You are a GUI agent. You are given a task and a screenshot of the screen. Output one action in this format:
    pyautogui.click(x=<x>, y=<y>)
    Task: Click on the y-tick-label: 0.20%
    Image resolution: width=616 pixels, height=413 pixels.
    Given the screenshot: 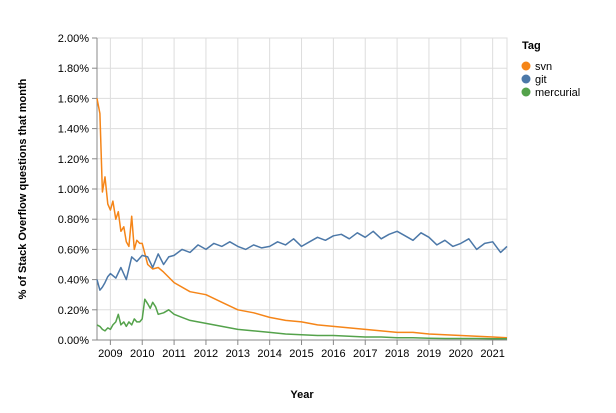 What is the action you would take?
    pyautogui.click(x=73, y=311)
    